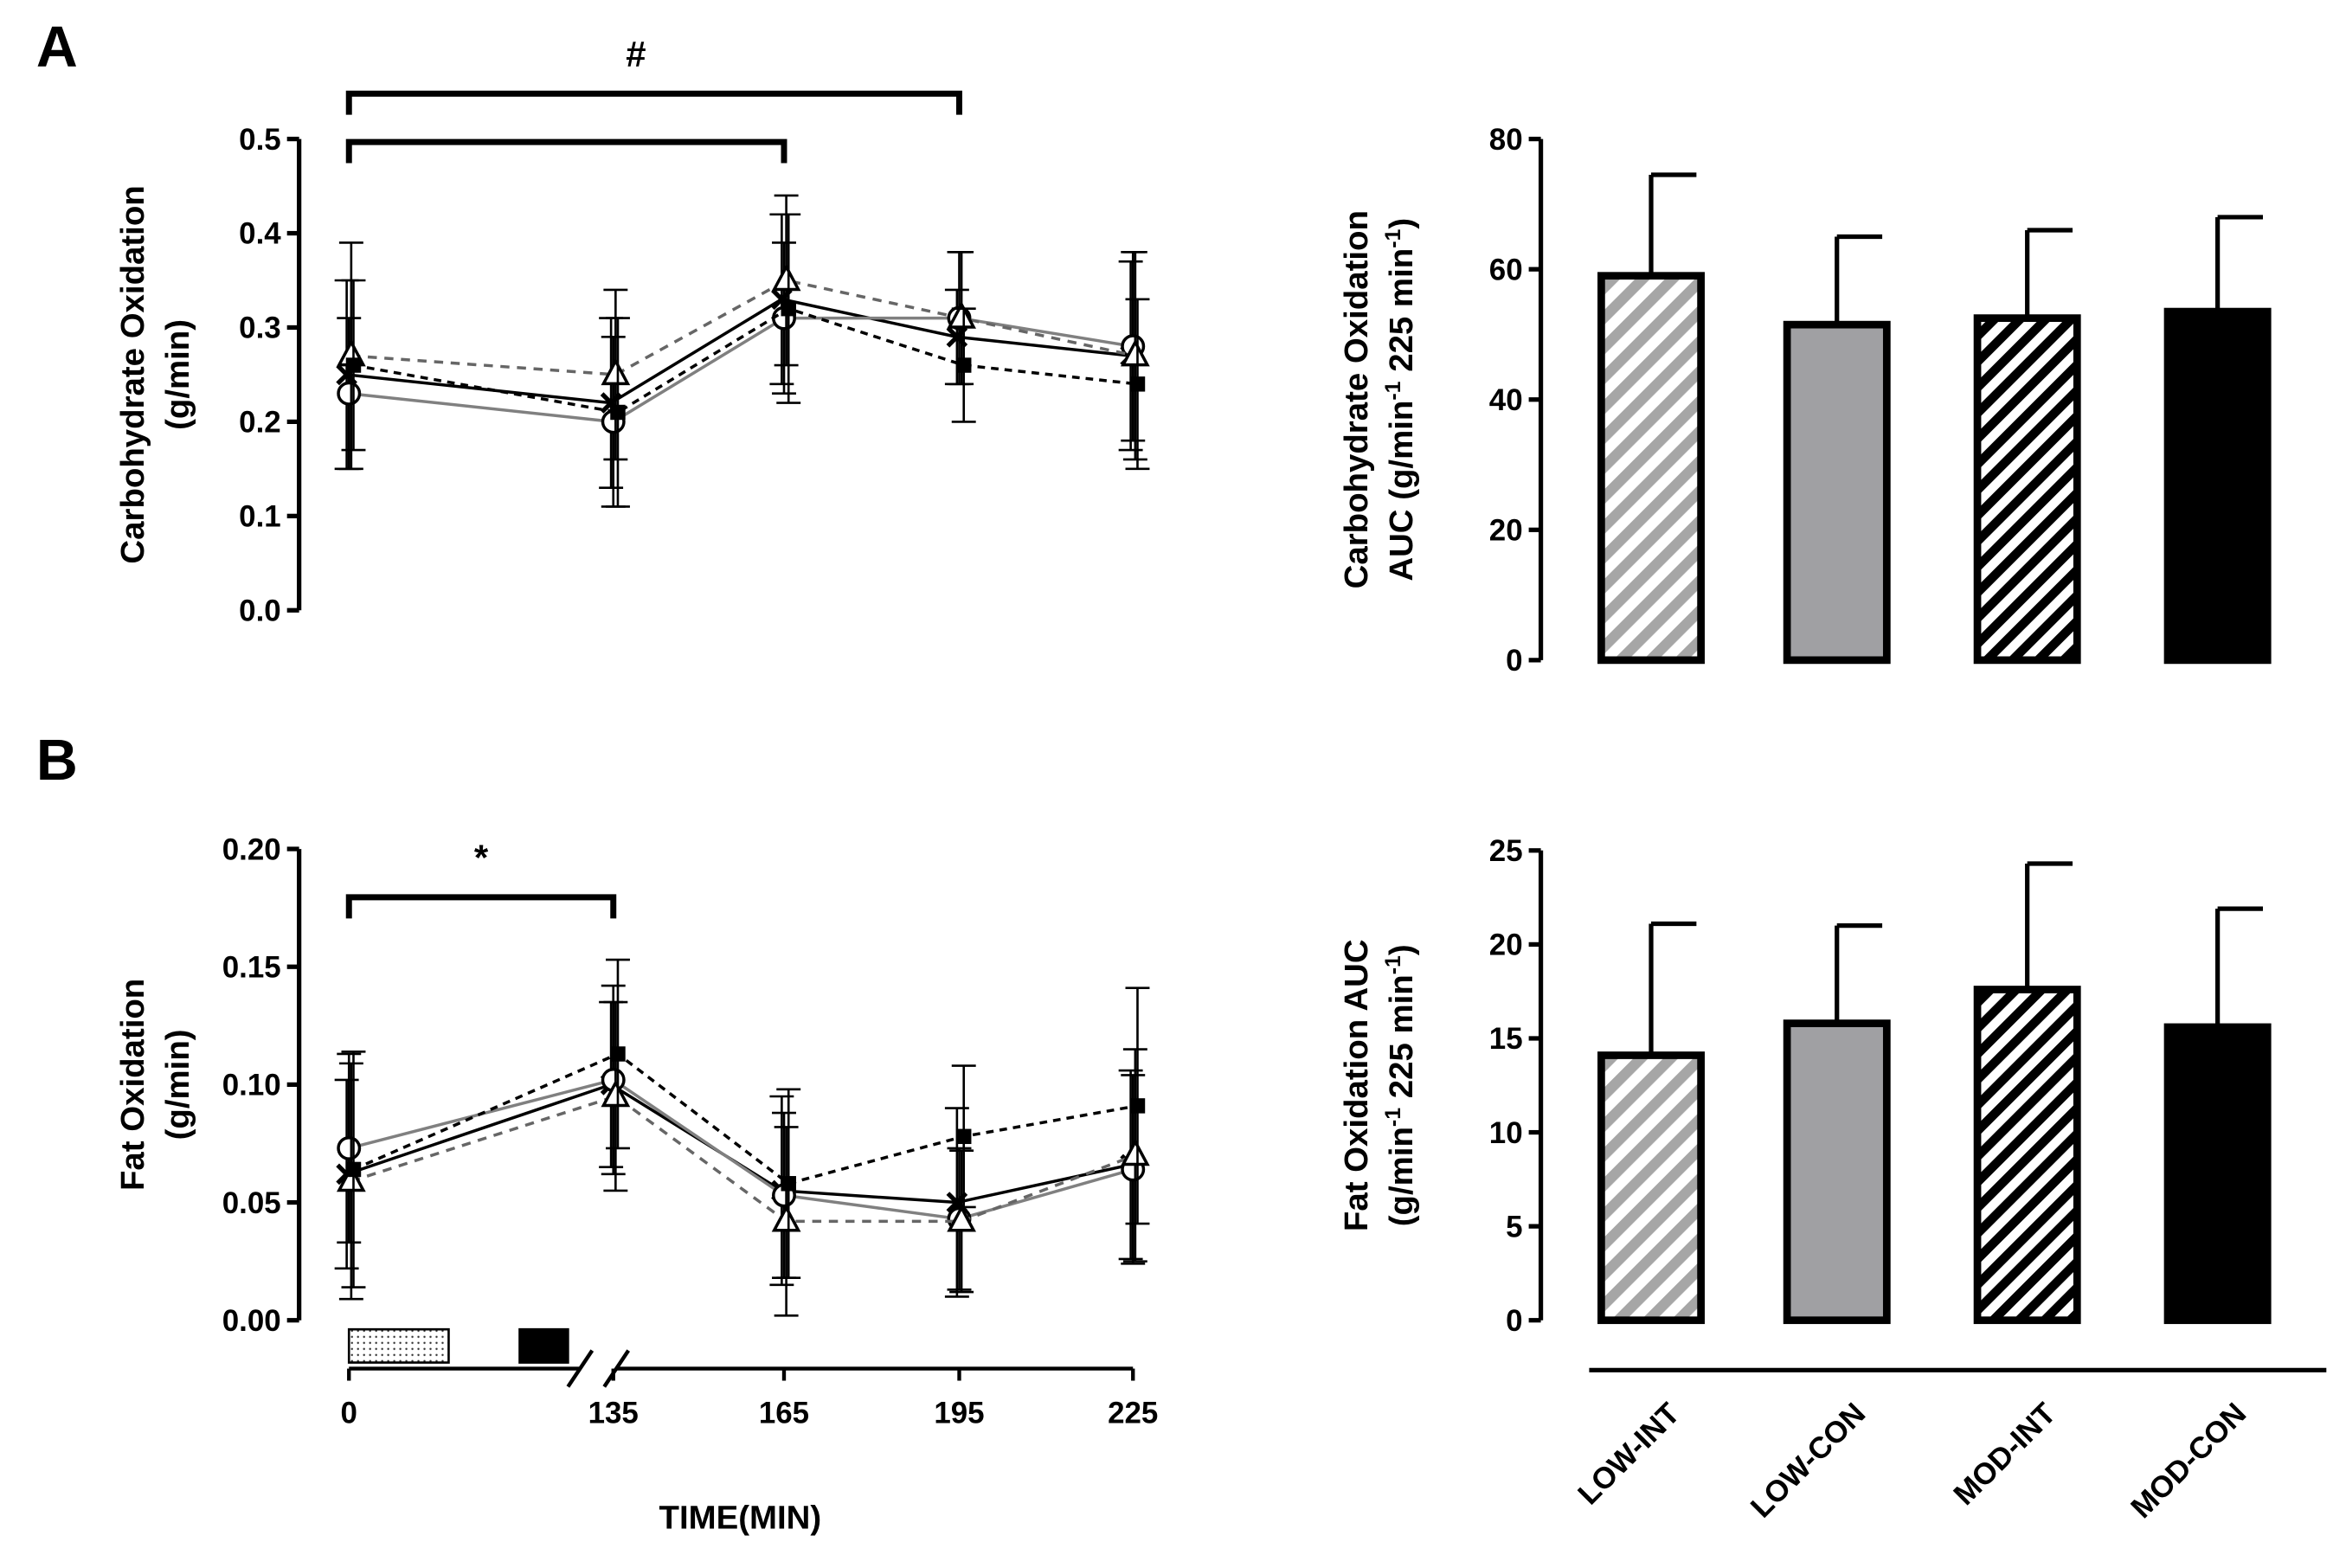  What do you see at coordinates (1629, 1454) in the screenshot?
I see `category-label: LOW-INT` at bounding box center [1629, 1454].